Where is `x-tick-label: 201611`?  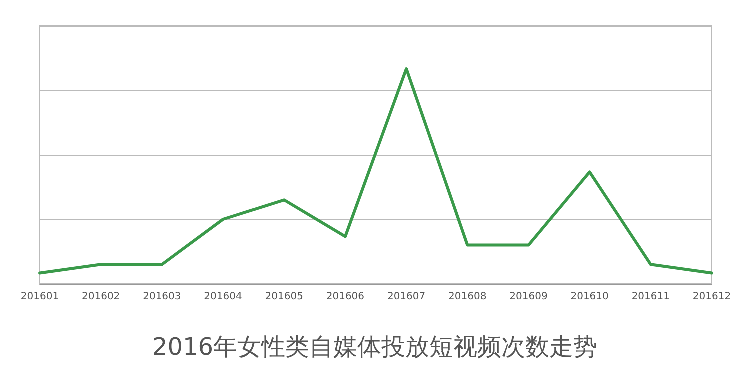
x-tick-label: 201611 is located at coordinates (651, 297).